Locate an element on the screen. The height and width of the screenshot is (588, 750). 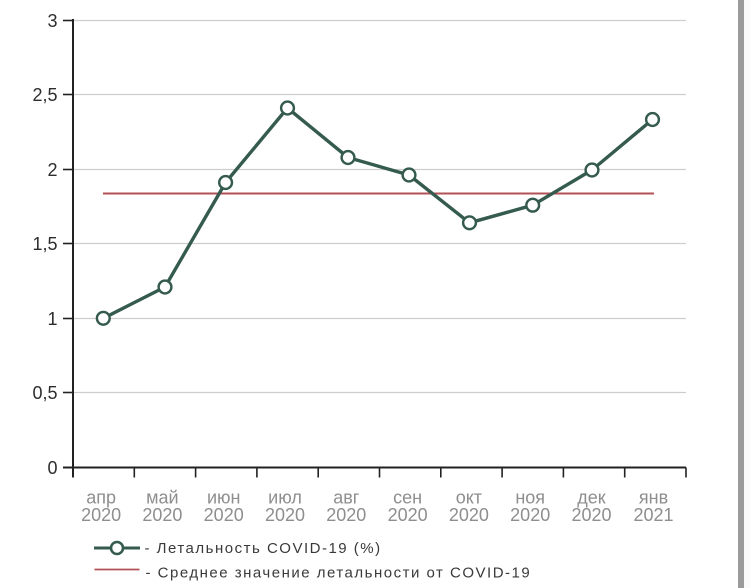
svg-text: июн is located at coordinates (224, 498).